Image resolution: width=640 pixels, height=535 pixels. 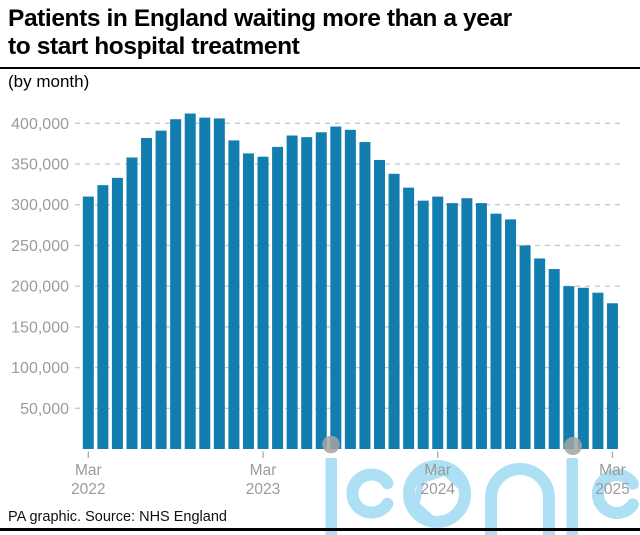 What do you see at coordinates (554, 359) in the screenshot?
I see `bar-nov-2024` at bounding box center [554, 359].